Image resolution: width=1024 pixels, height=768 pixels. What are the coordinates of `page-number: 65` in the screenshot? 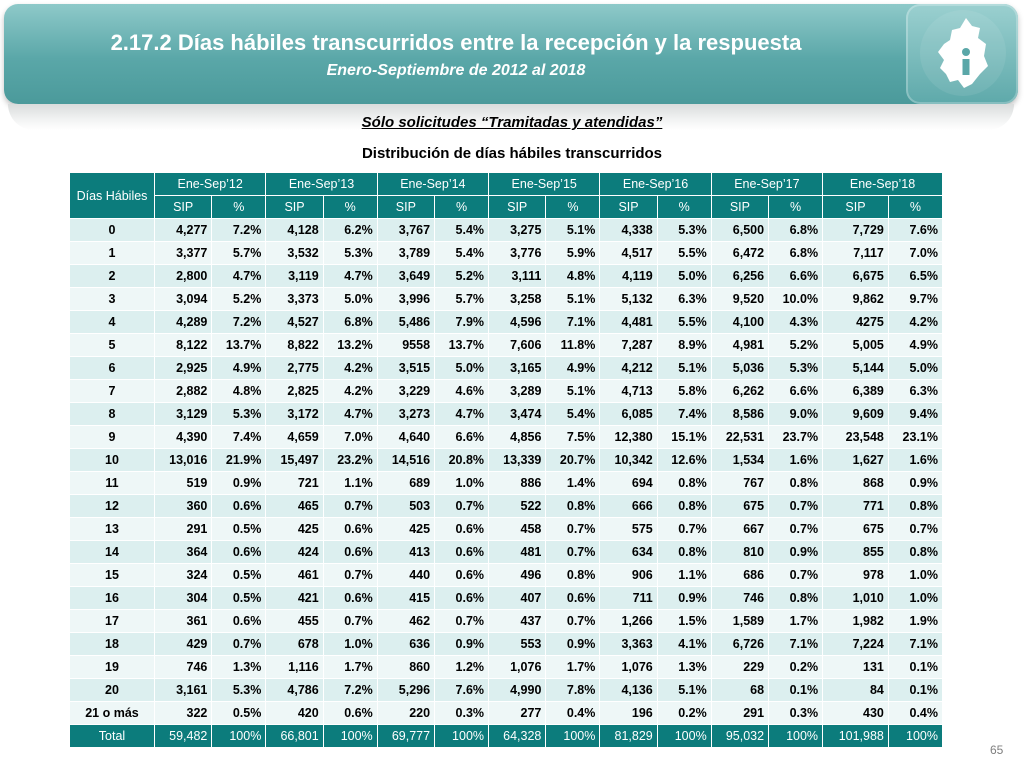 It's located at (997, 750).